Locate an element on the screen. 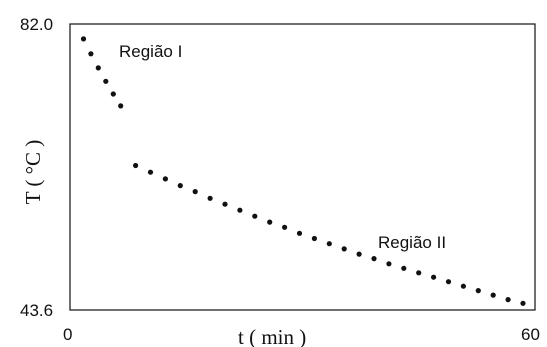  x-tick-label-min: 0 is located at coordinates (67, 334).